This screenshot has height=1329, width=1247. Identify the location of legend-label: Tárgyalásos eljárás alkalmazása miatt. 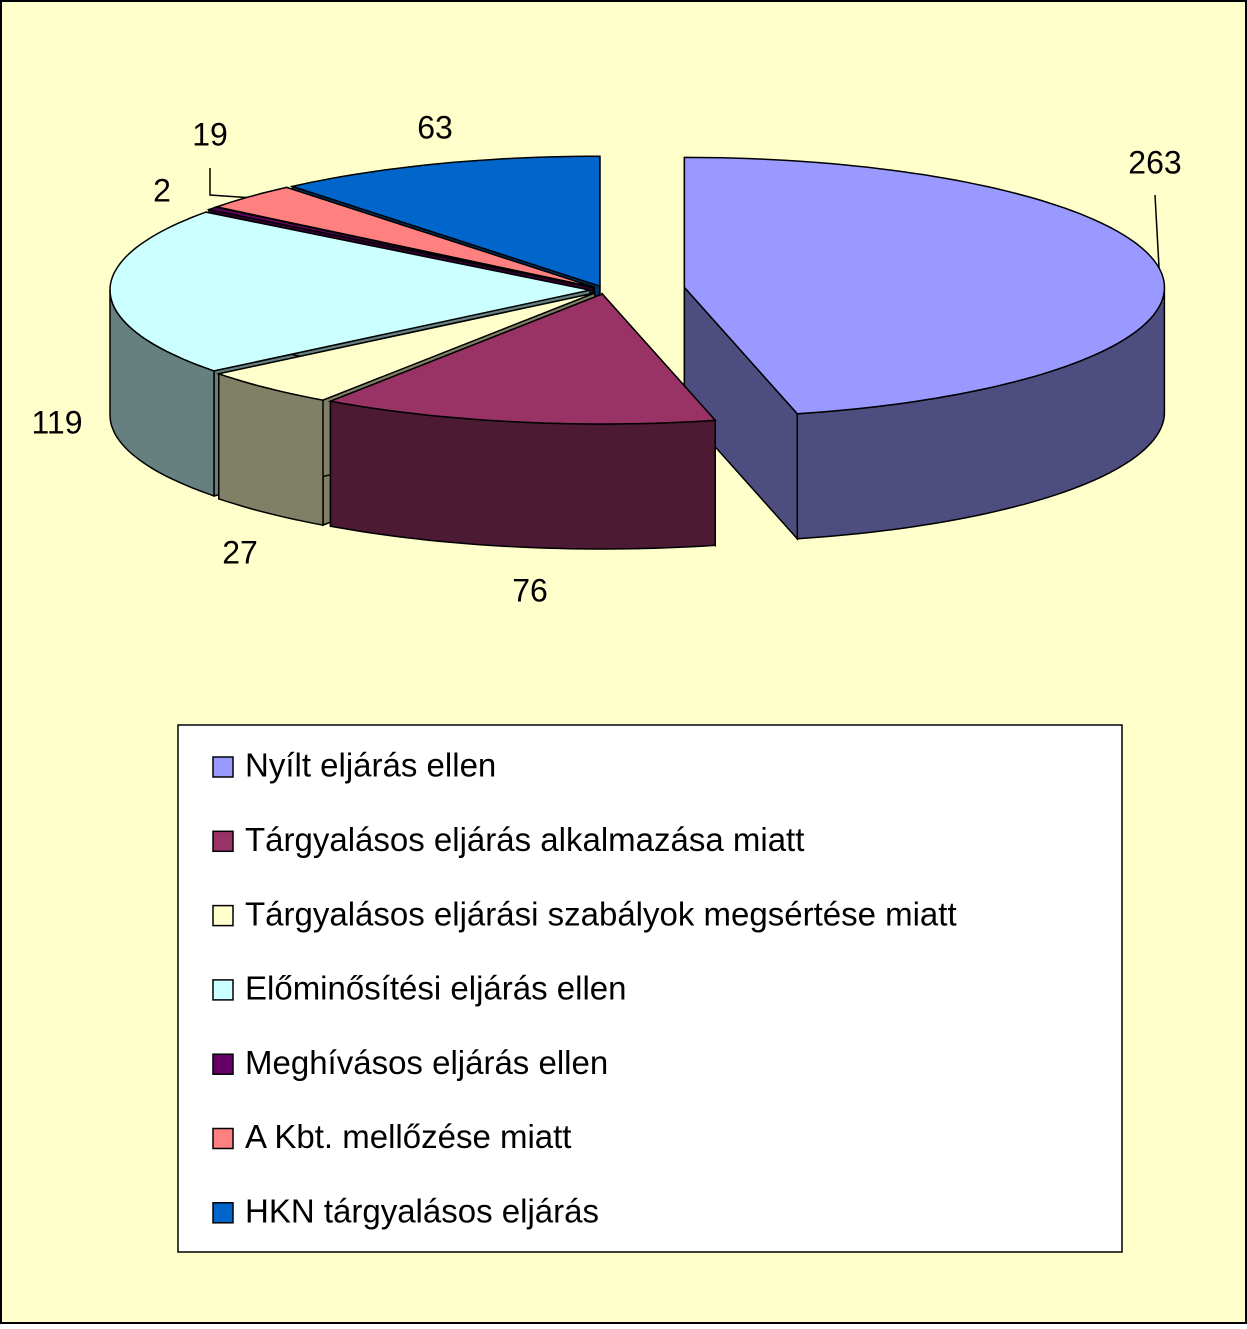
(524, 839).